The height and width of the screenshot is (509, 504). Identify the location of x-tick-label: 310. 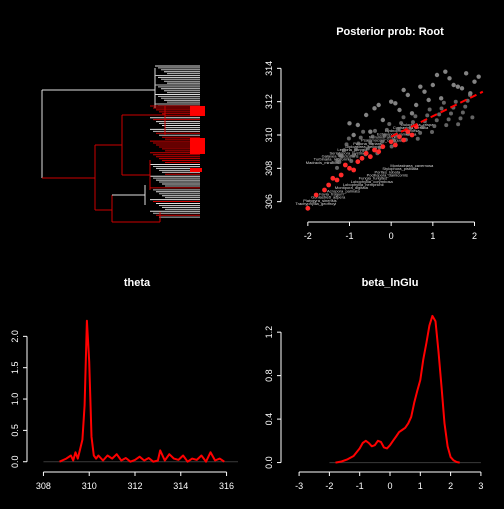
(89, 486).